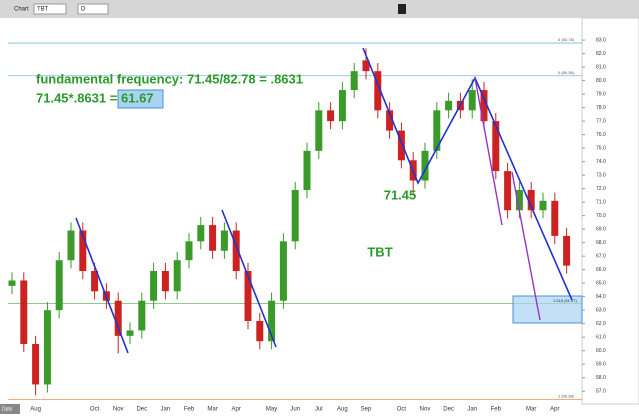 The image size is (639, 419). Describe the element at coordinates (295, 410) in the screenshot. I see `x-tick-label: Jun` at that location.